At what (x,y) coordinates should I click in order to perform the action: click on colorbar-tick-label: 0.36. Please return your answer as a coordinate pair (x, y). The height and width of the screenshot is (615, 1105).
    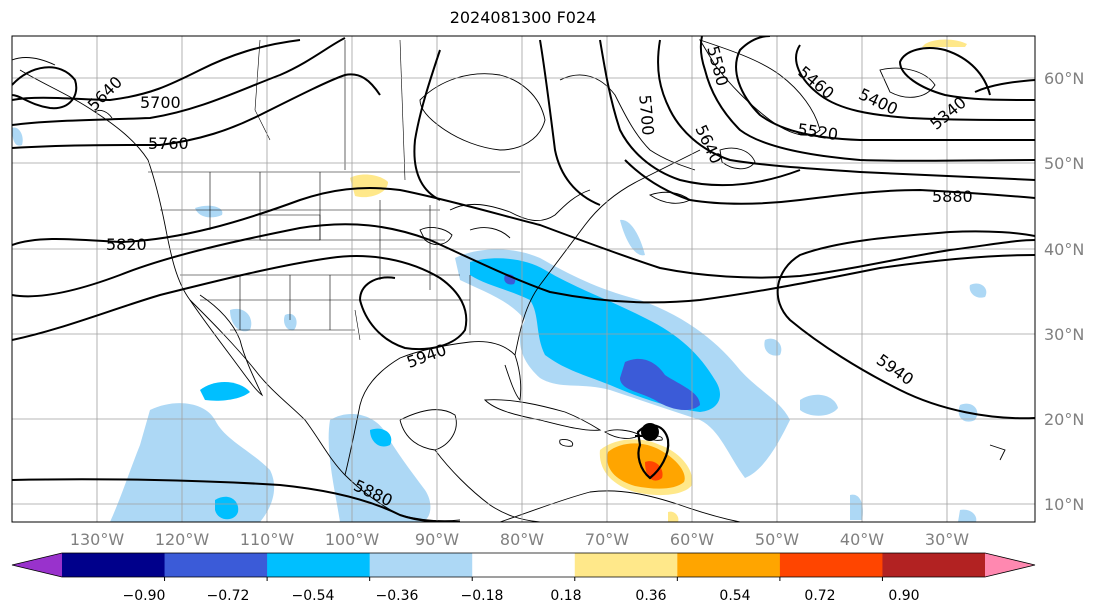
    Looking at the image, I should click on (650, 596).